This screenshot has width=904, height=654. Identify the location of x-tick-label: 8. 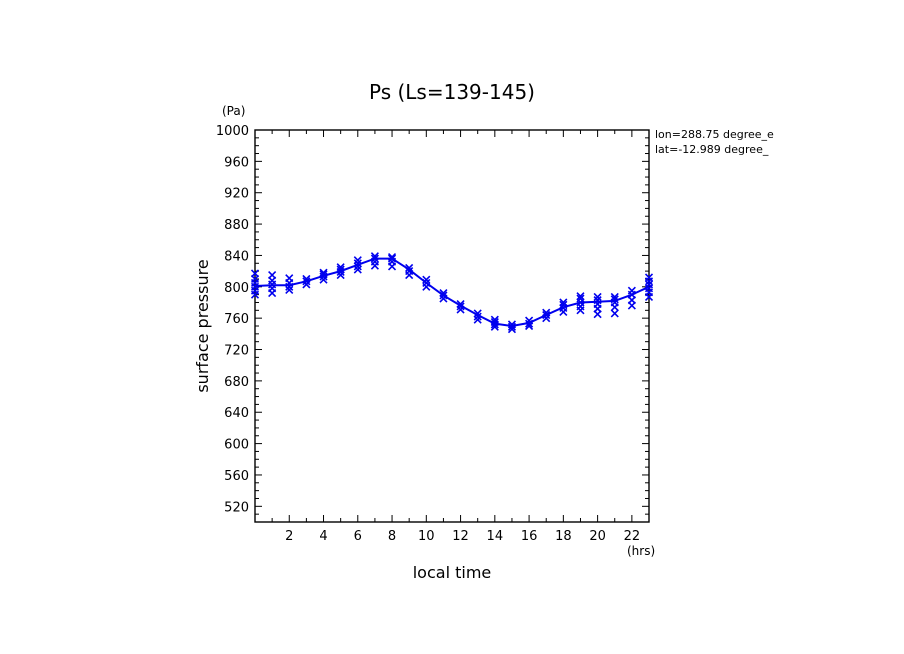
(392, 536).